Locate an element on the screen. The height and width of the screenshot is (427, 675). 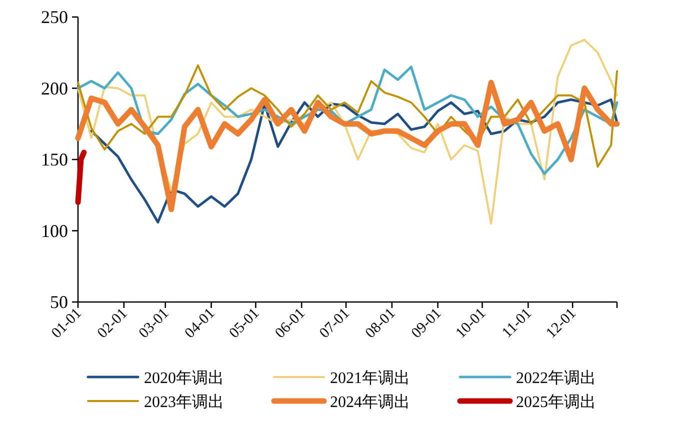
y-tick-label: 50 is located at coordinates (59, 302).